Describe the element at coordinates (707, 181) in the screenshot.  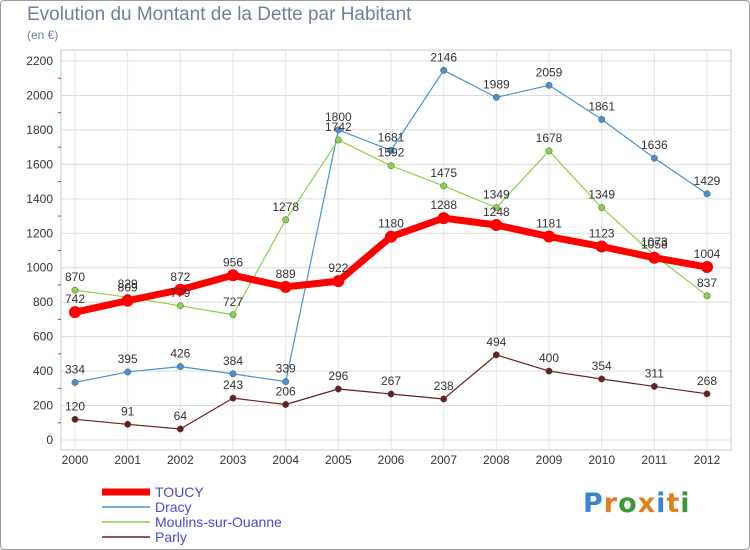
I see `data-label: 1429` at that location.